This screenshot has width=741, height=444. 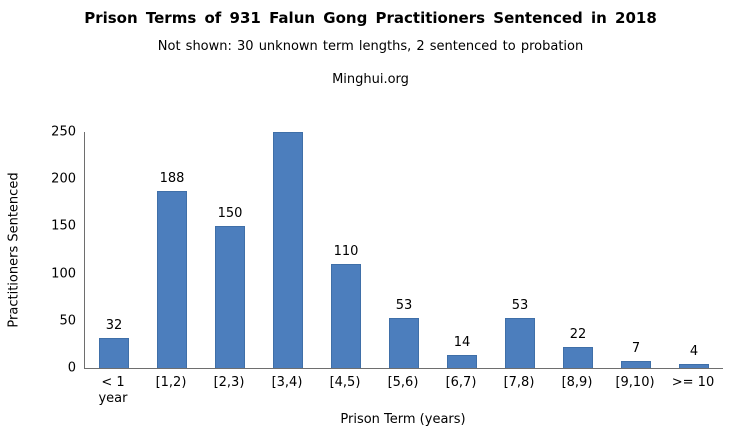 I want to click on x-tick-line: [7,8), so click(x=519, y=382).